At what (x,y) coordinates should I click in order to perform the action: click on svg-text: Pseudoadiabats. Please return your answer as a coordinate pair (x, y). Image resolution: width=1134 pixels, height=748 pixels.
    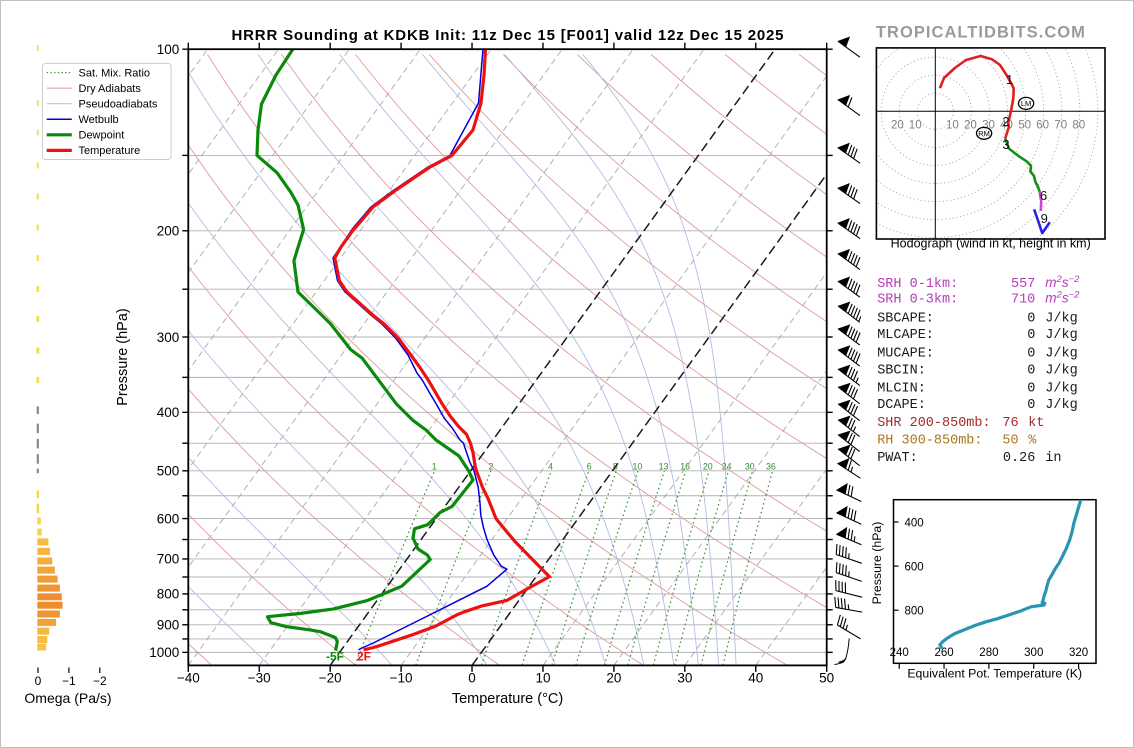
    Looking at the image, I should click on (118, 105).